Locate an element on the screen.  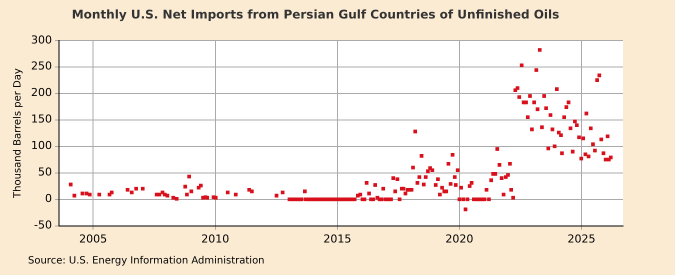
y-axis-title: Thousand Barrels per Day is located at coordinates (18, 133).